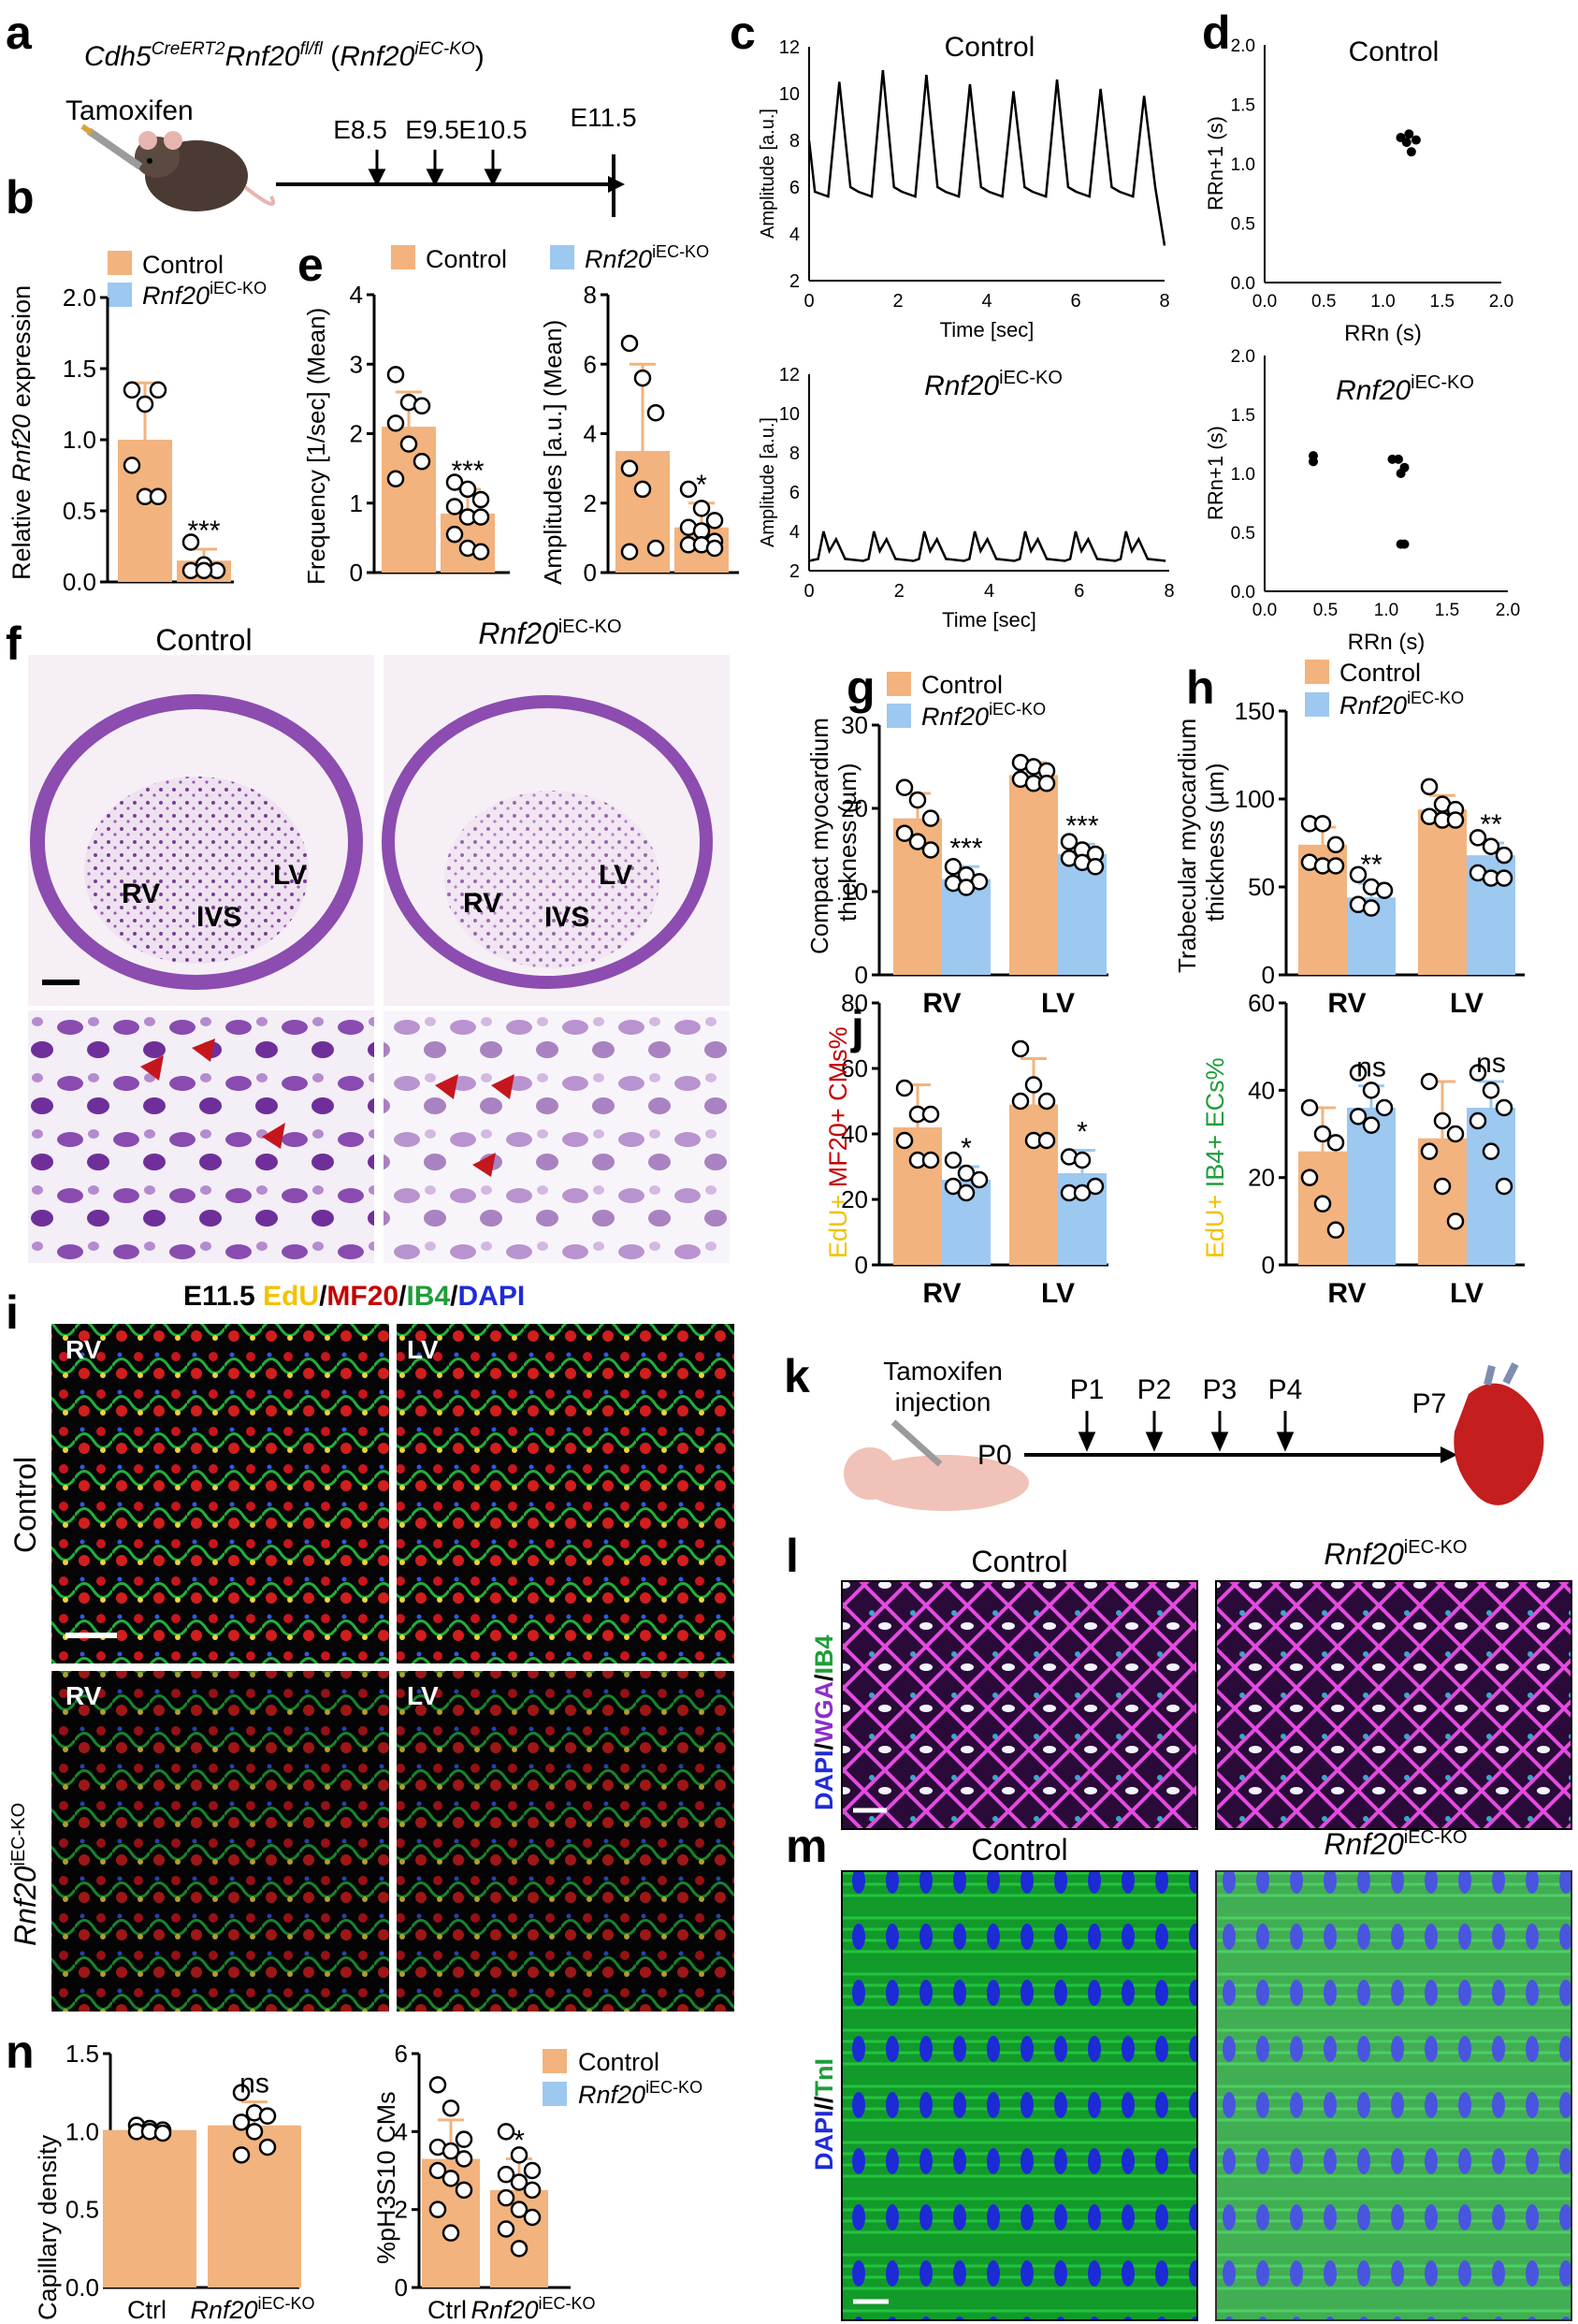 This screenshot has height=2324, width=1578. What do you see at coordinates (203, 640) in the screenshot?
I see `panel-f-title-control: Control` at bounding box center [203, 640].